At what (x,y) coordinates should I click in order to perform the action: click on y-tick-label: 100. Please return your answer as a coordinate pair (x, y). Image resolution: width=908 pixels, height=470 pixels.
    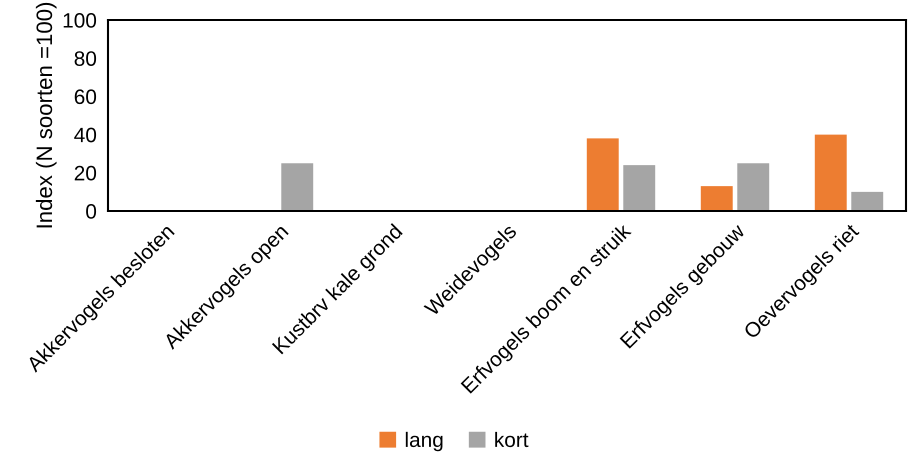
    Looking at the image, I should click on (80, 20).